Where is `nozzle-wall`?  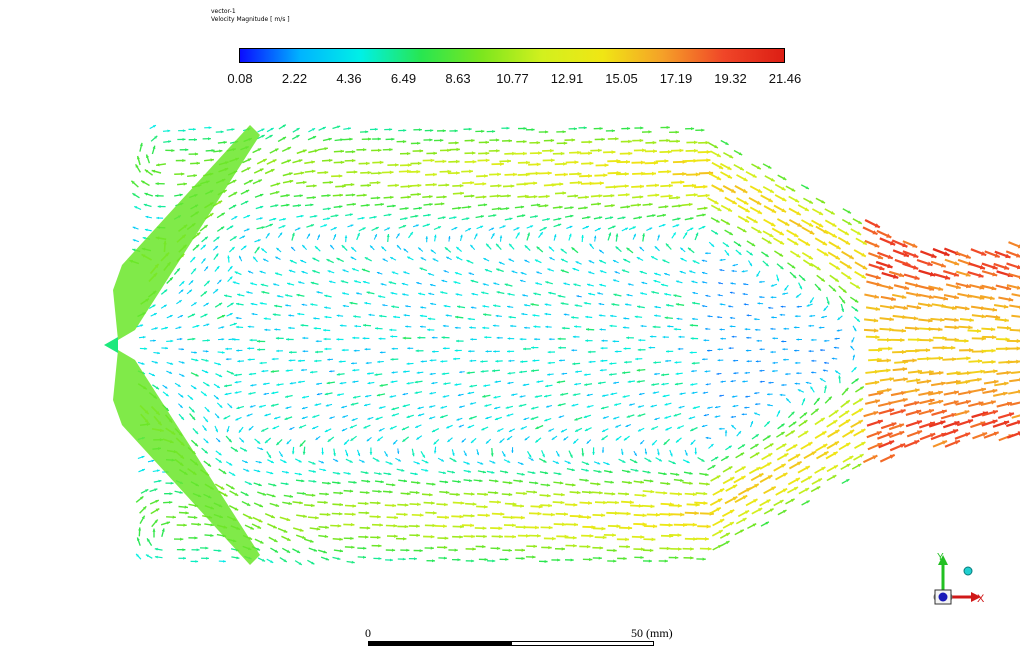 nozzle-wall is located at coordinates (186, 457).